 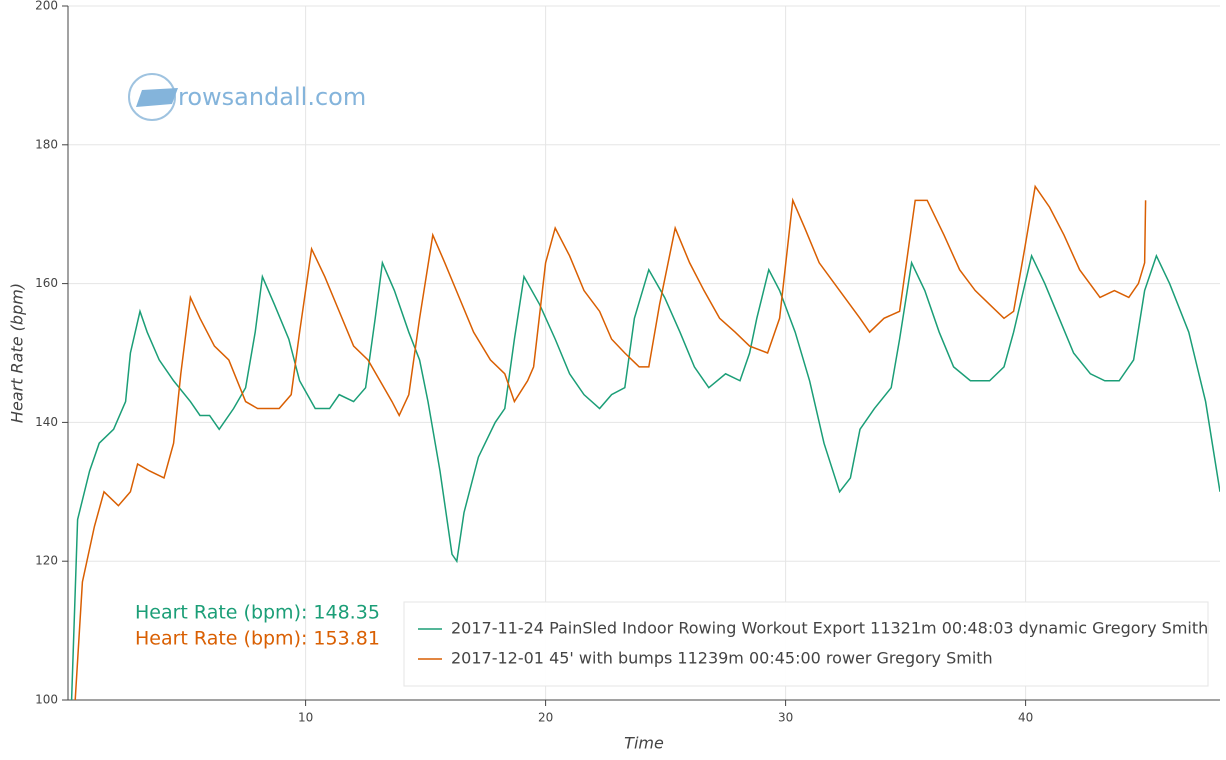 I want to click on x-tick-label: 30, so click(x=785, y=718).